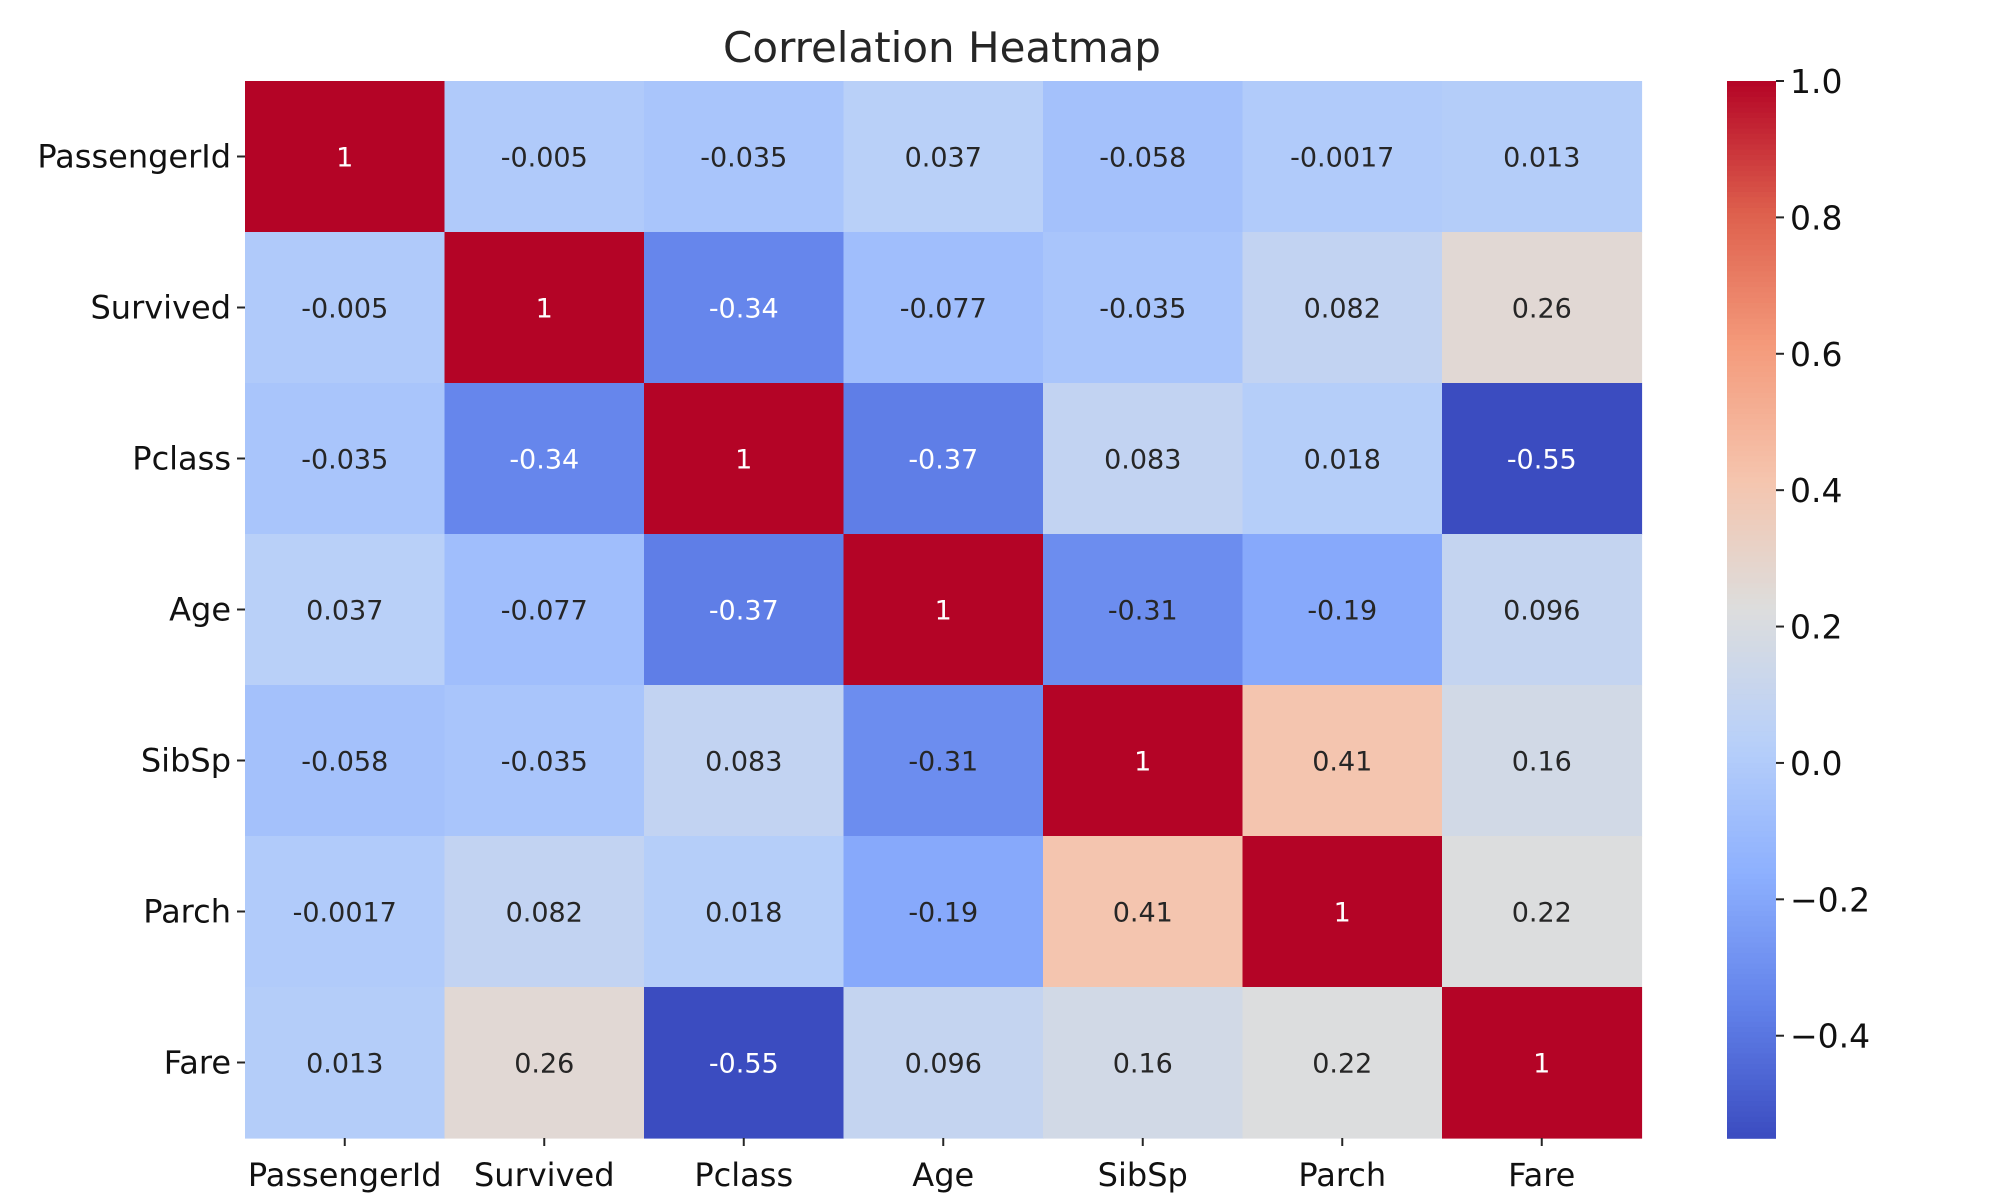 This screenshot has height=1200, width=2000. I want to click on chart-title: Correlation Heatmap, so click(942, 47).